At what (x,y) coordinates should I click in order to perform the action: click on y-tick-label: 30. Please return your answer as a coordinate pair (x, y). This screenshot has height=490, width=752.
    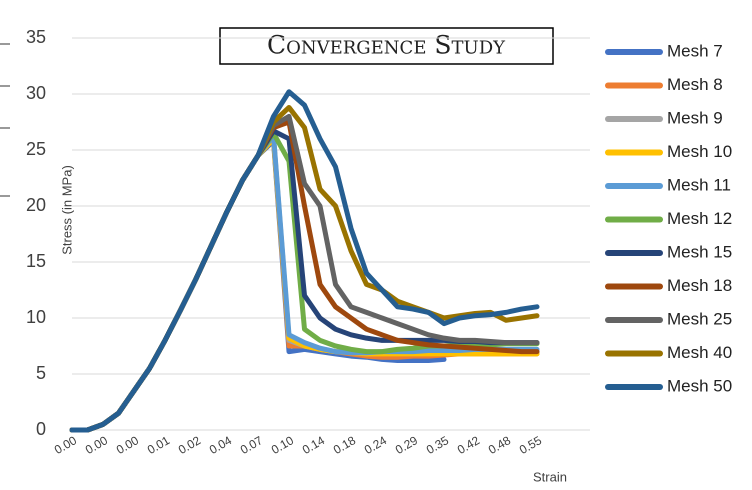
    Looking at the image, I should click on (36, 93).